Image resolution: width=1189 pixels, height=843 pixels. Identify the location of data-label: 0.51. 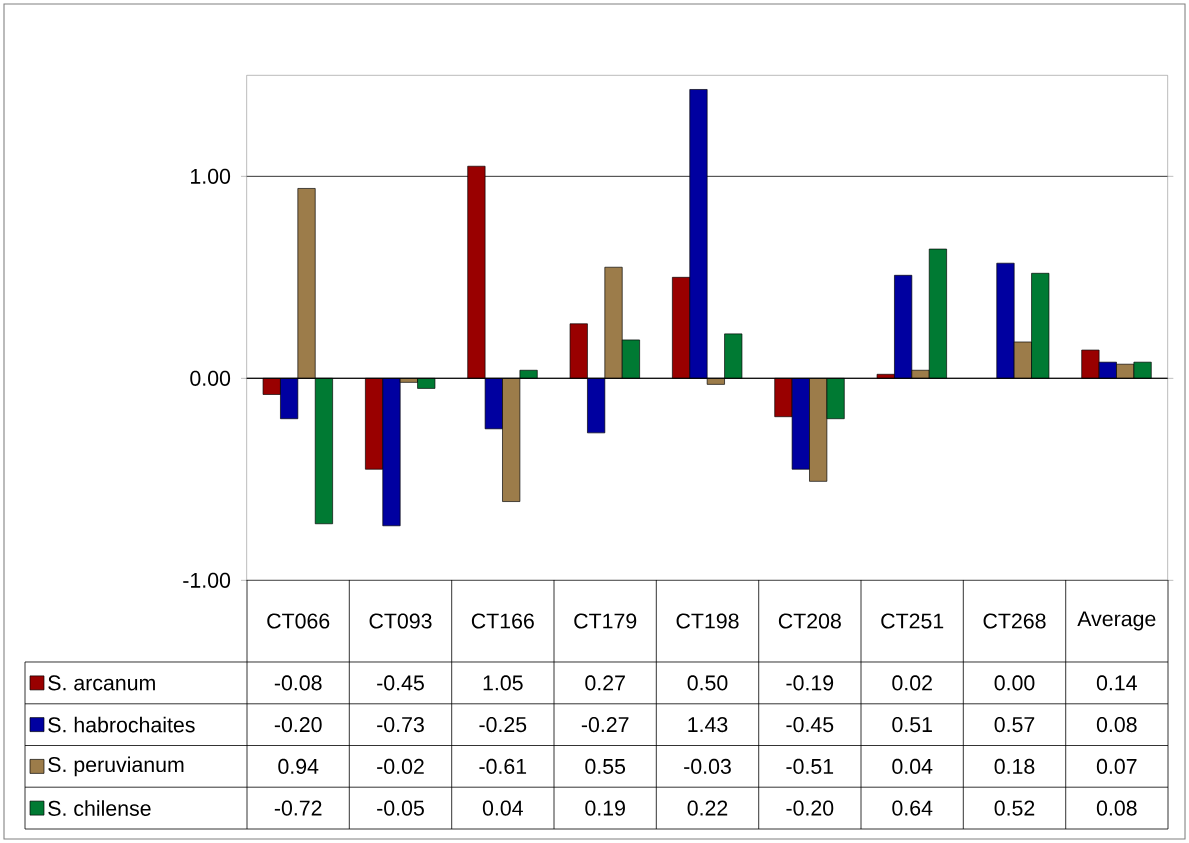
(912, 725).